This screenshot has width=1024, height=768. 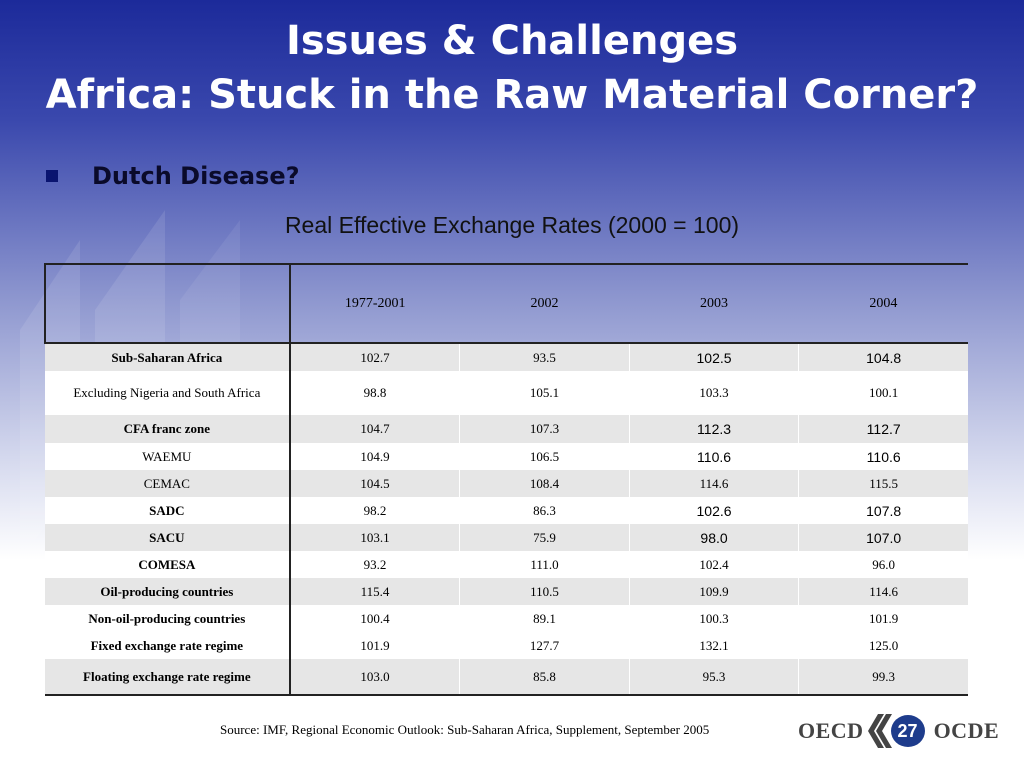 I want to click on row-label: WAEMU, so click(x=168, y=456).